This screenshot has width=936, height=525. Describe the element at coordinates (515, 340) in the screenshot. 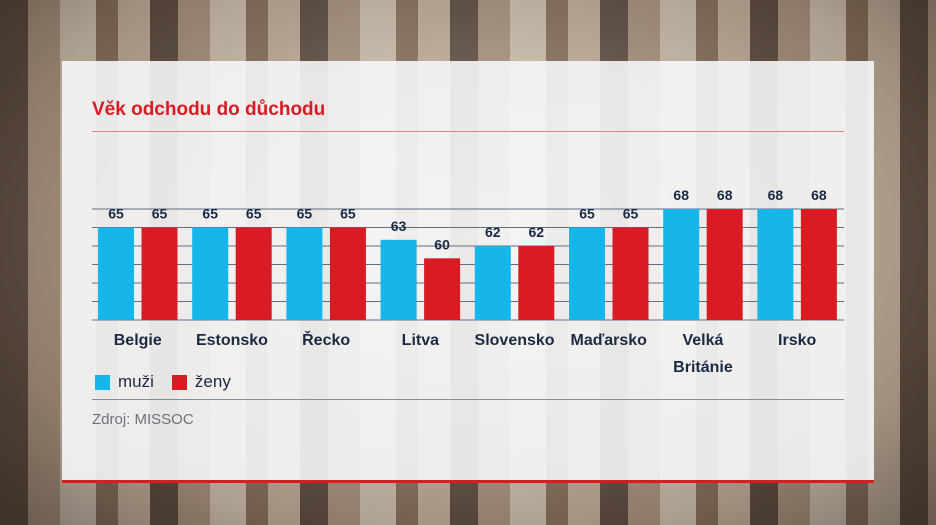

I see `category-label: Slovensko` at that location.